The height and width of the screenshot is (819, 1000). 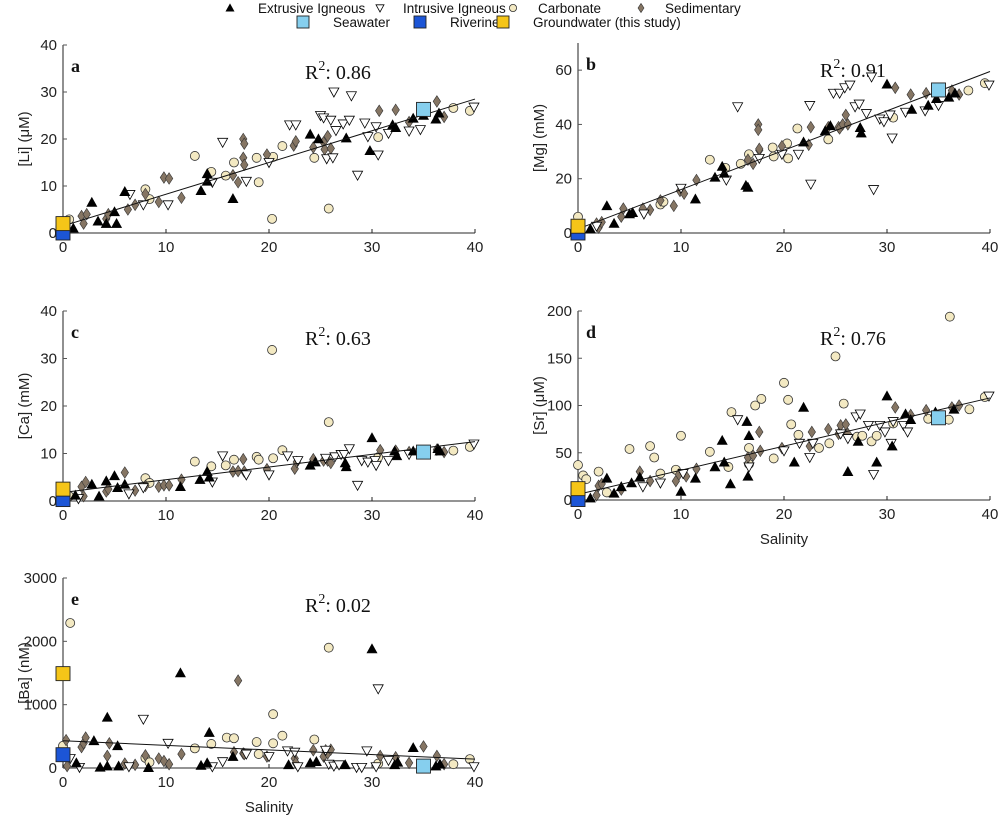 I want to click on y-tick-label: 20, so click(x=48, y=406).